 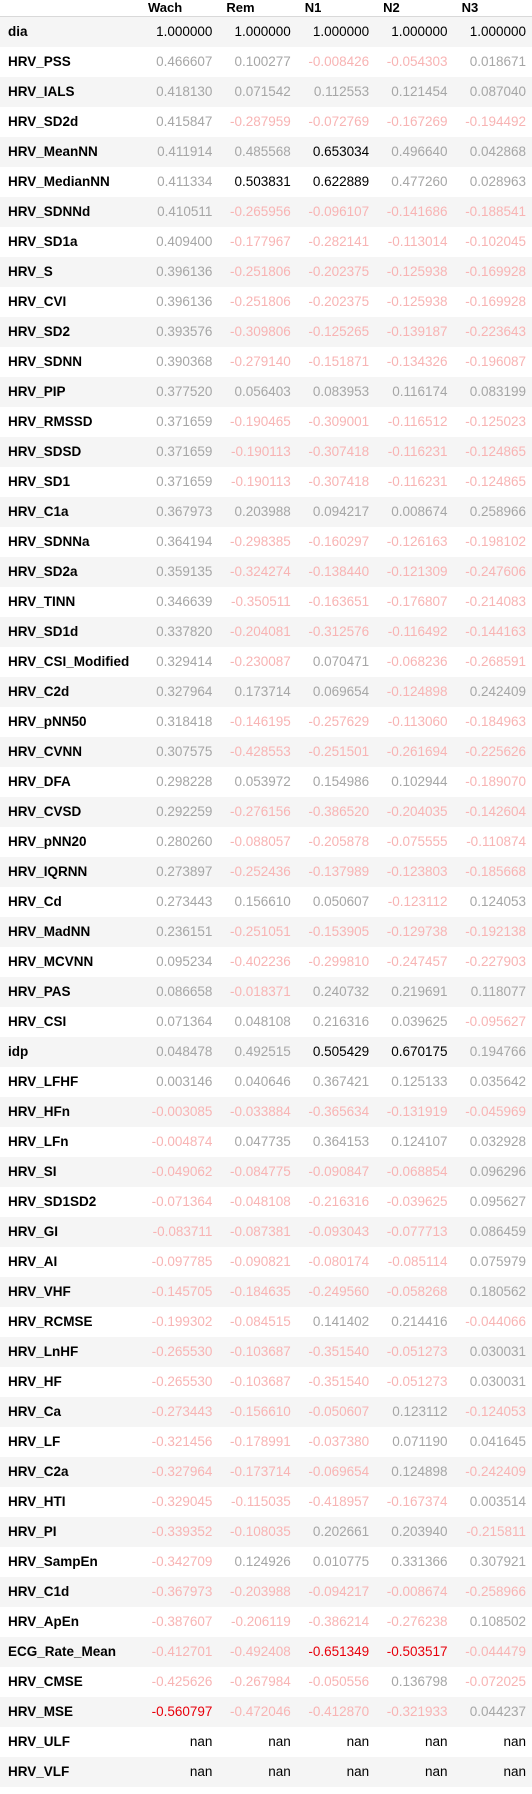 What do you see at coordinates (339, 241) in the screenshot?
I see `table-cell: -0.282141` at bounding box center [339, 241].